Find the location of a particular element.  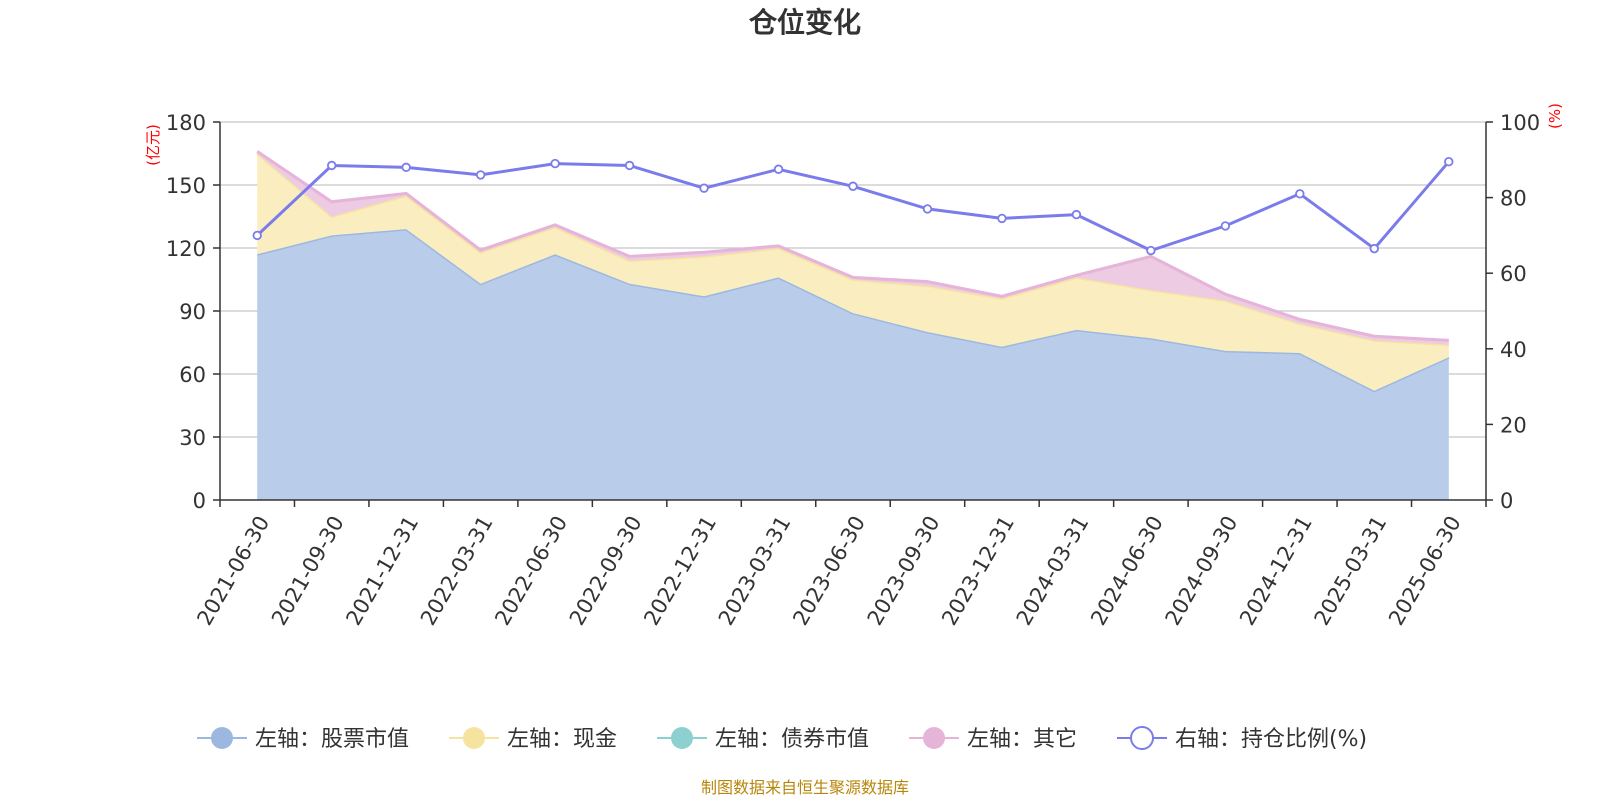

x-tick-label: 2022-12-31 is located at coordinates (680, 571).